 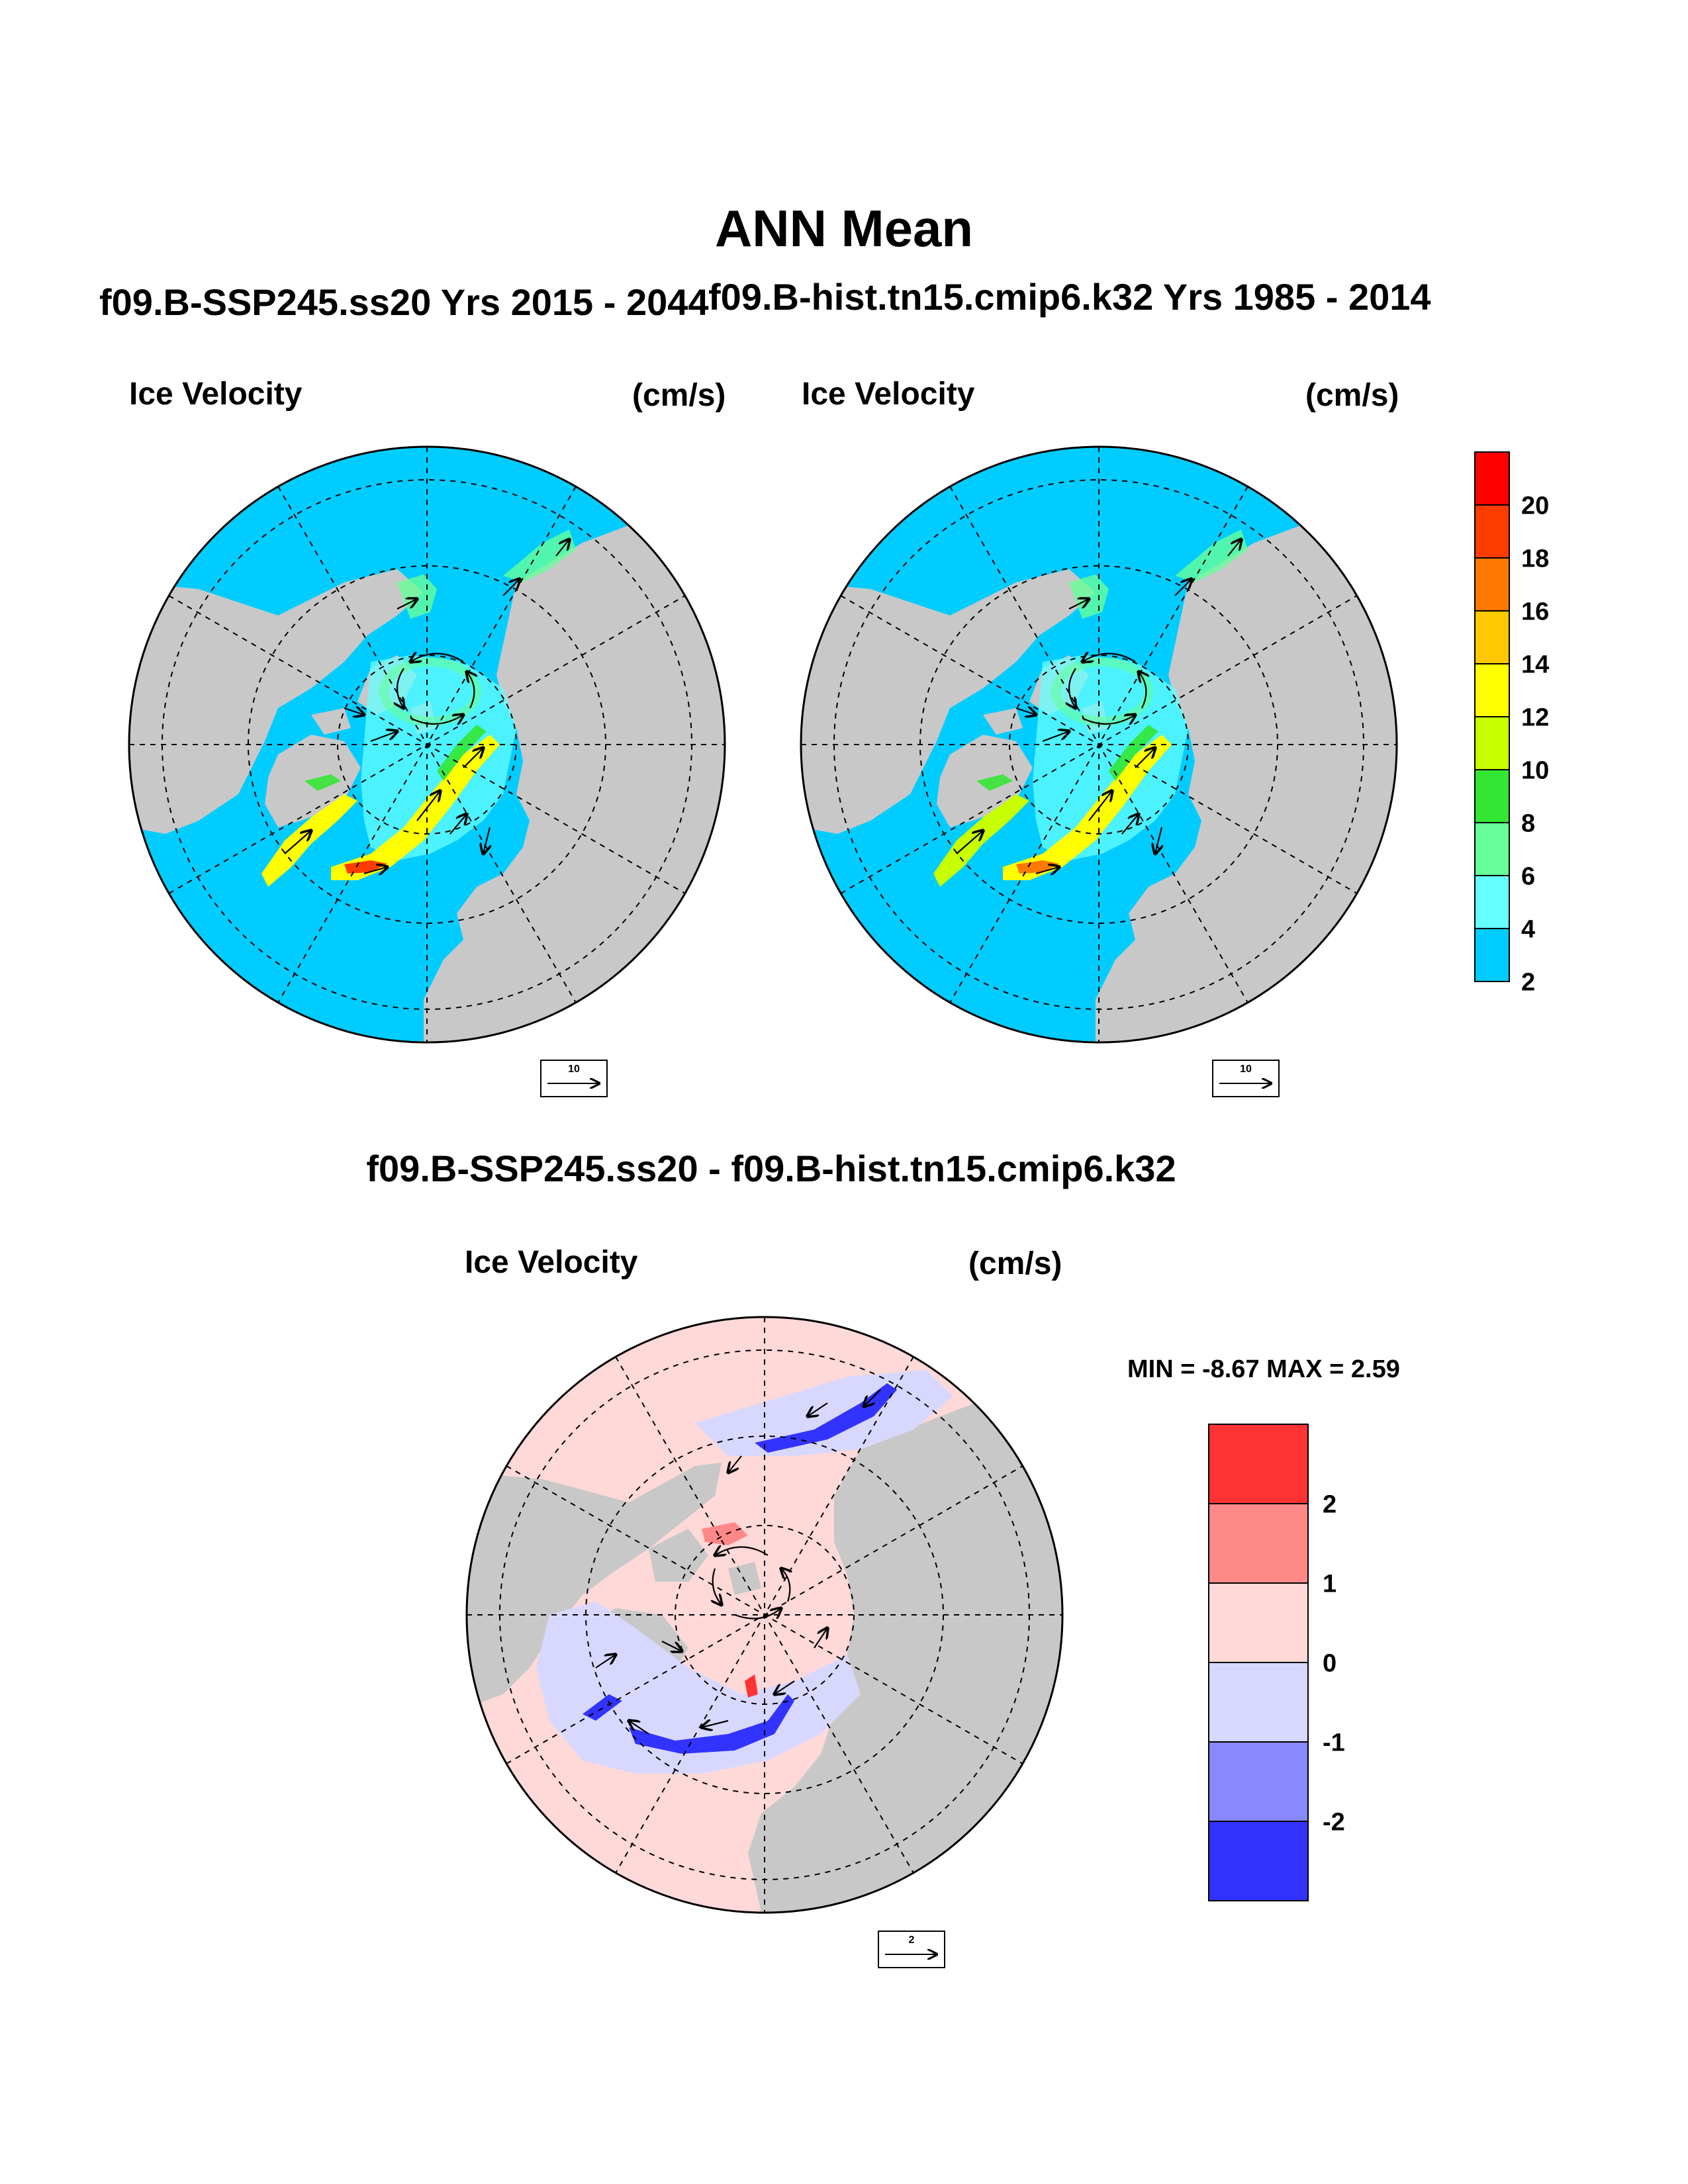 I want to click on decrease-atlantic-sector, so click(x=698, y=1688).